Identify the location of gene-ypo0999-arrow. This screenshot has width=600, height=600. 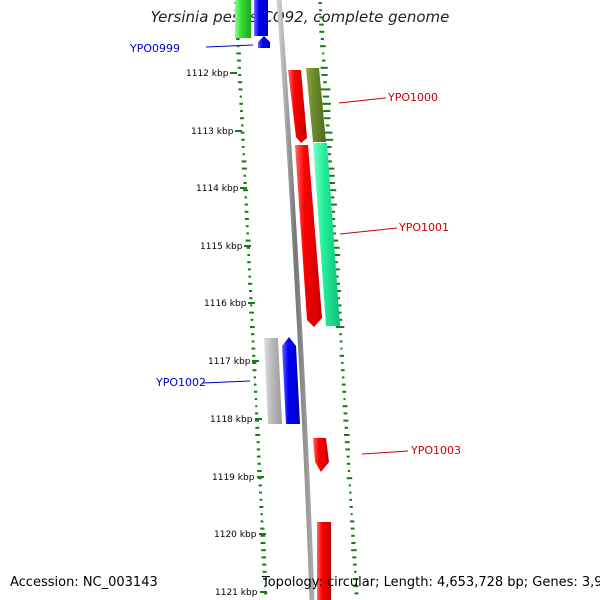
(264, 42).